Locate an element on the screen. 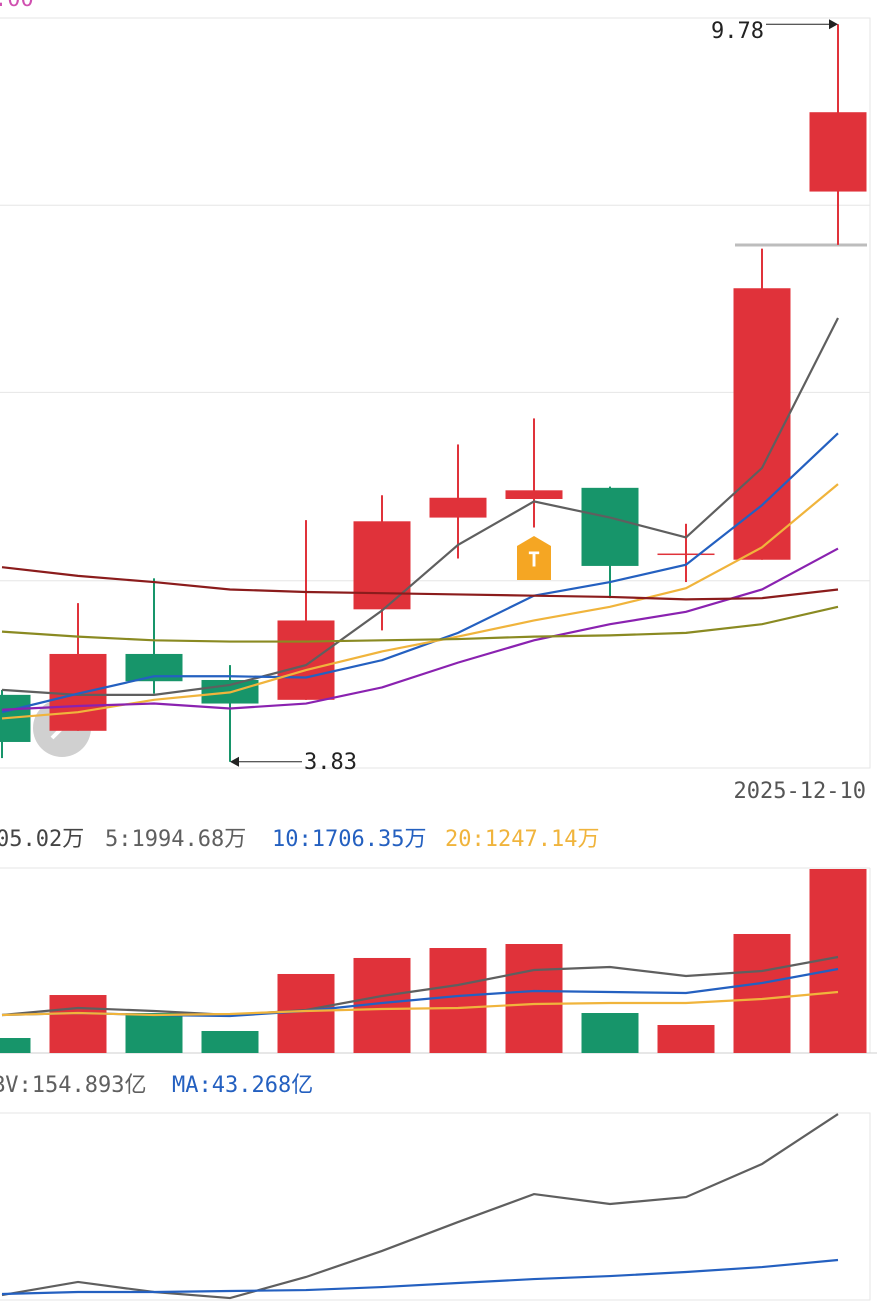  badge-bg is located at coordinates (534, 558).